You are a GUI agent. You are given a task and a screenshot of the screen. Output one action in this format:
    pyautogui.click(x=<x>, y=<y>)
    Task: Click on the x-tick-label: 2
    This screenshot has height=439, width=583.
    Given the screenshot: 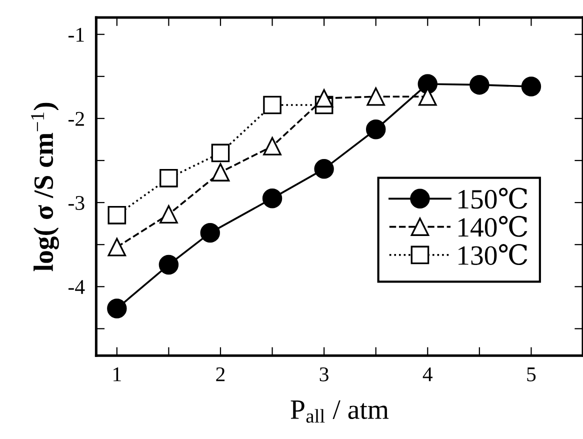 What is the action you would take?
    pyautogui.click(x=220, y=374)
    